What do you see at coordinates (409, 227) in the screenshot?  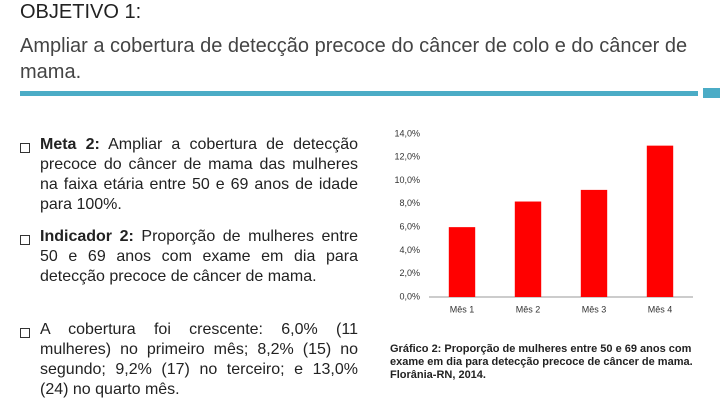 I see `y-tick-label: 6,0%` at bounding box center [409, 227].